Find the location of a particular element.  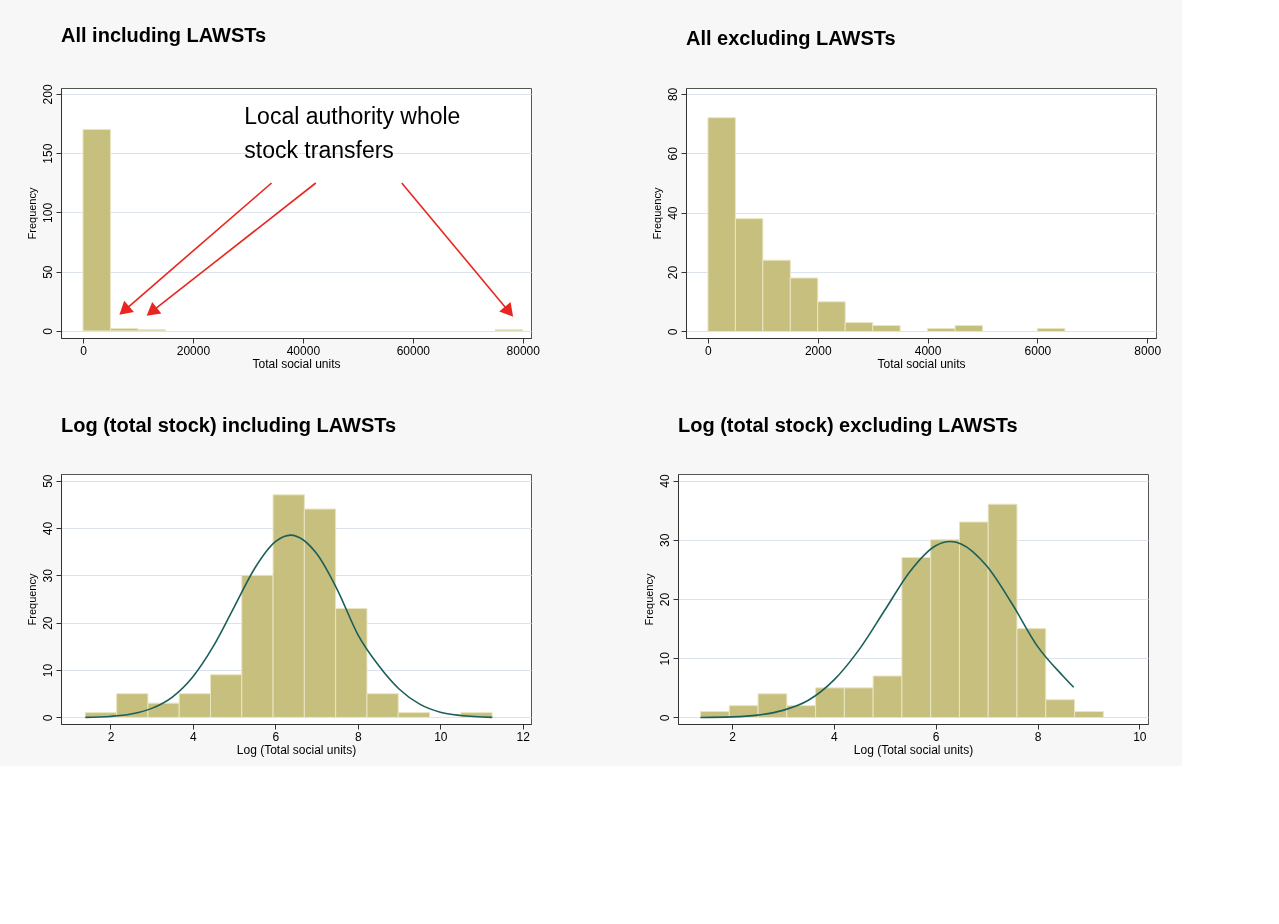

x-tick-label: 8000 is located at coordinates (1148, 350).